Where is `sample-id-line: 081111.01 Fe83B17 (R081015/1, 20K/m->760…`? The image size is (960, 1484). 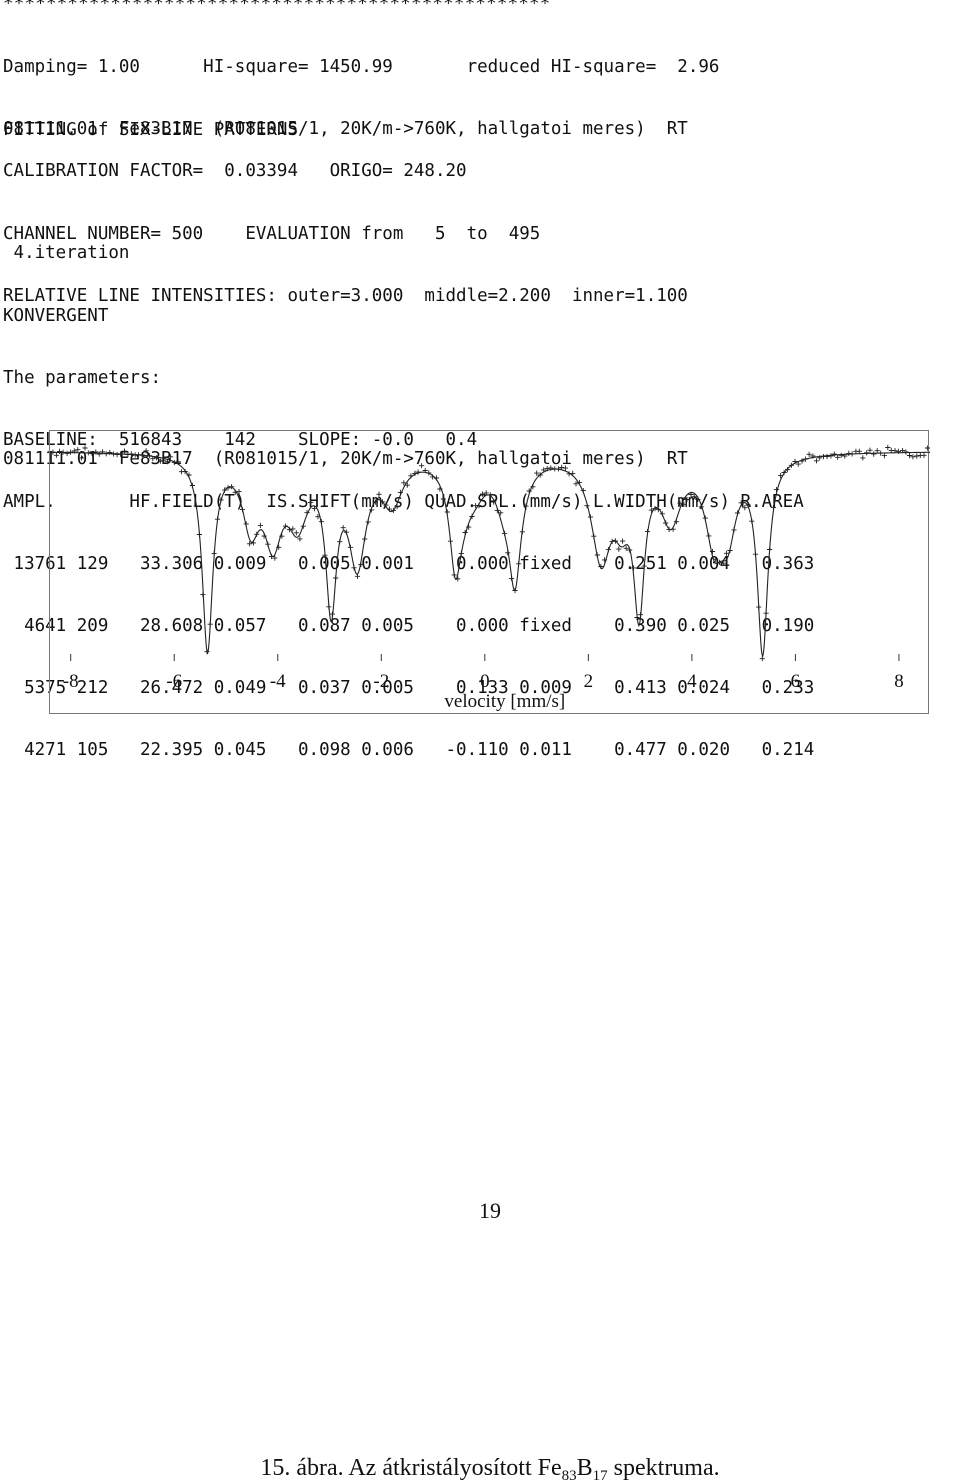 sample-id-line: 081111.01 Fe83B17 (R081015/1, 20K/m->760… is located at coordinates (345, 129).